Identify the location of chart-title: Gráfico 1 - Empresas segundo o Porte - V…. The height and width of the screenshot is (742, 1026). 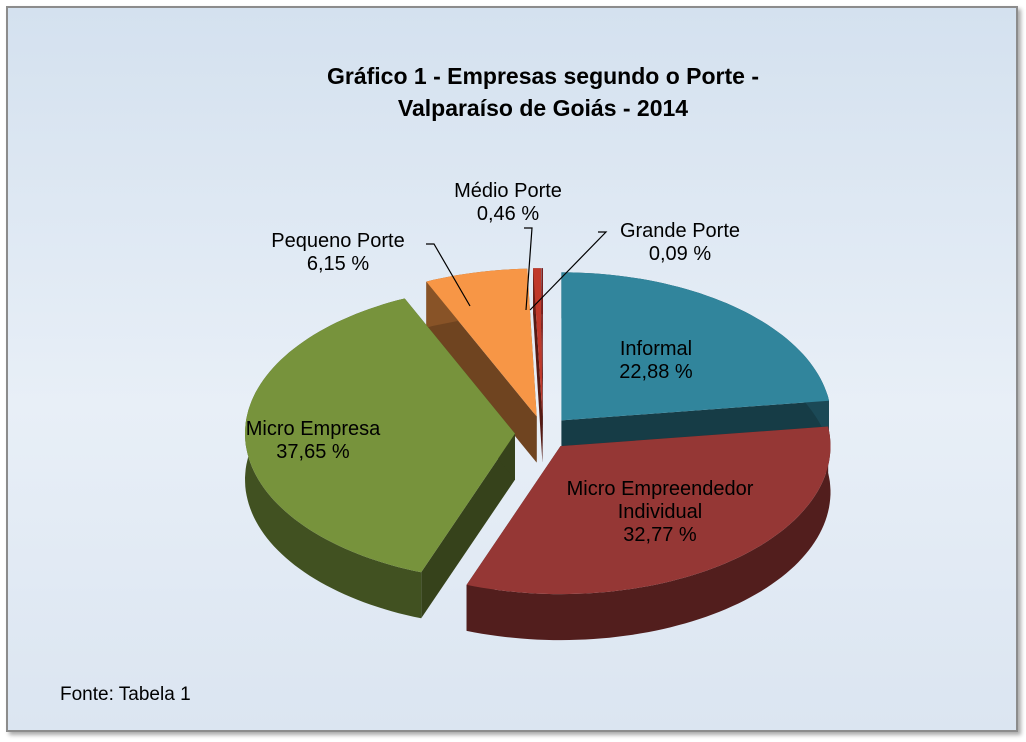
(543, 92).